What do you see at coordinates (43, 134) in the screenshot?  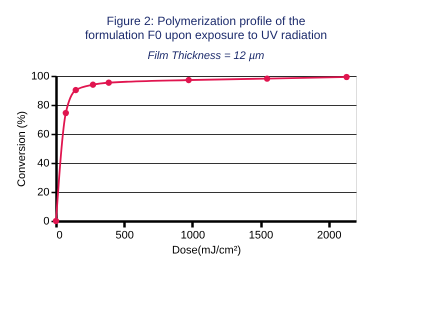 I see `y-tick-label: 60` at bounding box center [43, 134].